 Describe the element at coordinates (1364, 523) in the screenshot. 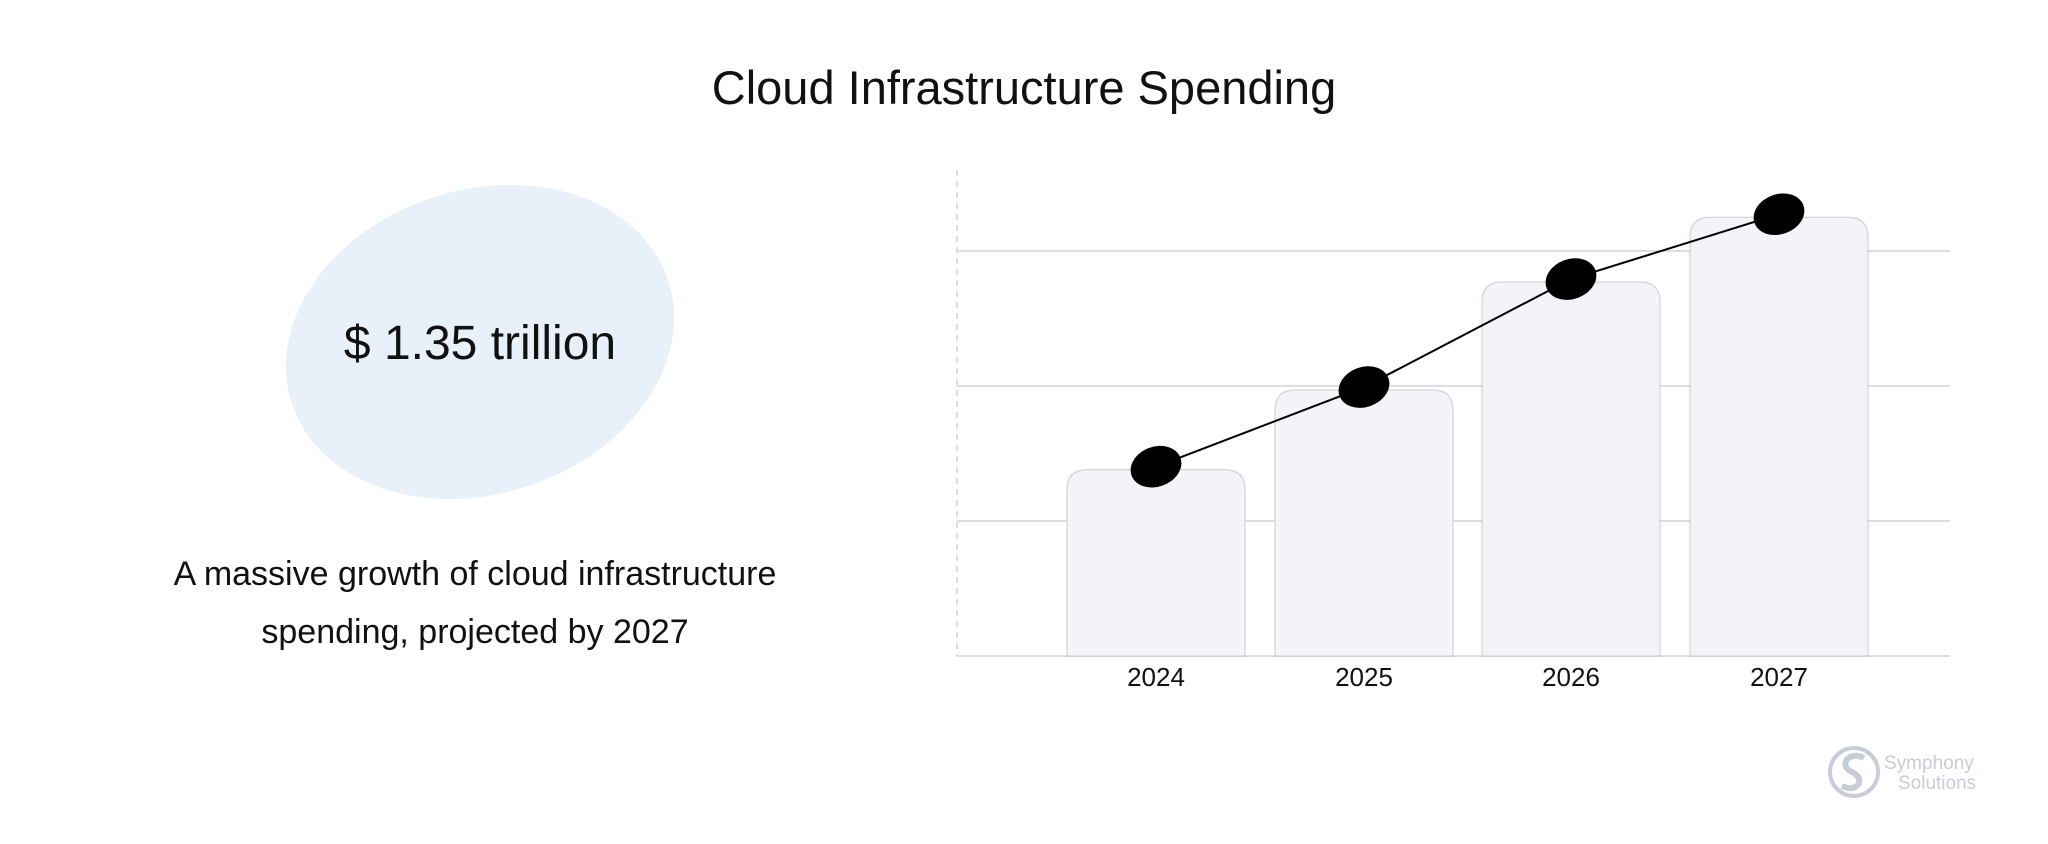

I see `bar-2025` at that location.